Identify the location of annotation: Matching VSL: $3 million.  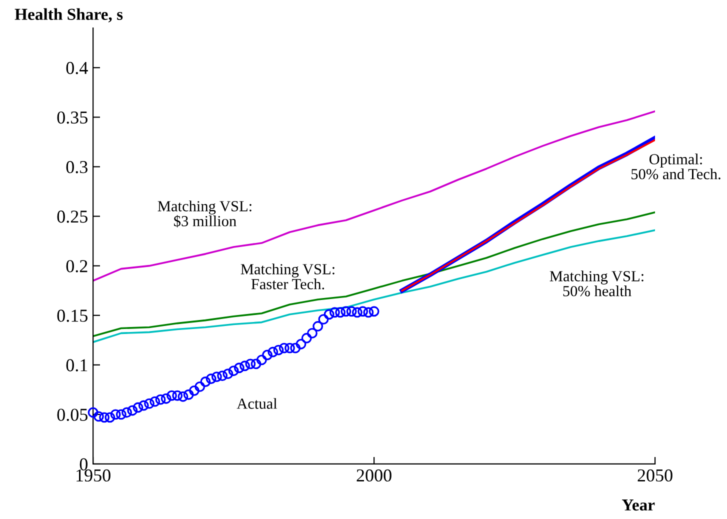
(205, 214).